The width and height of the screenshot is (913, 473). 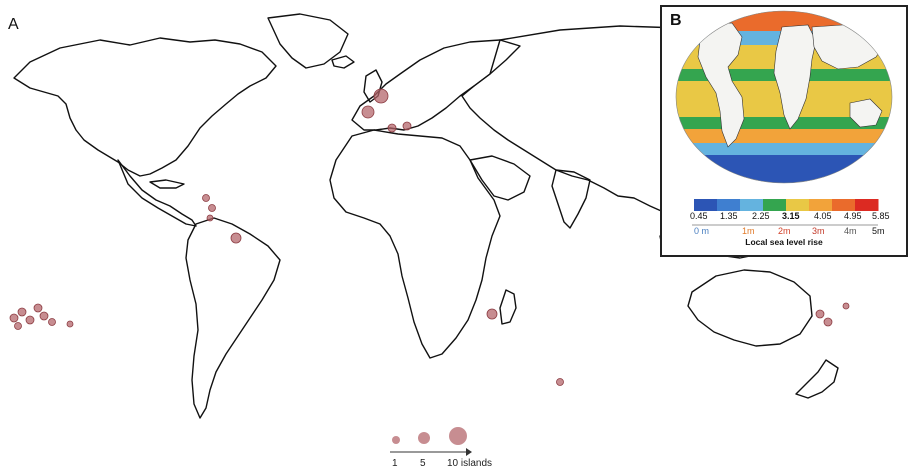 What do you see at coordinates (784, 231) in the screenshot?
I see `meter-tick-2: 2m` at bounding box center [784, 231].